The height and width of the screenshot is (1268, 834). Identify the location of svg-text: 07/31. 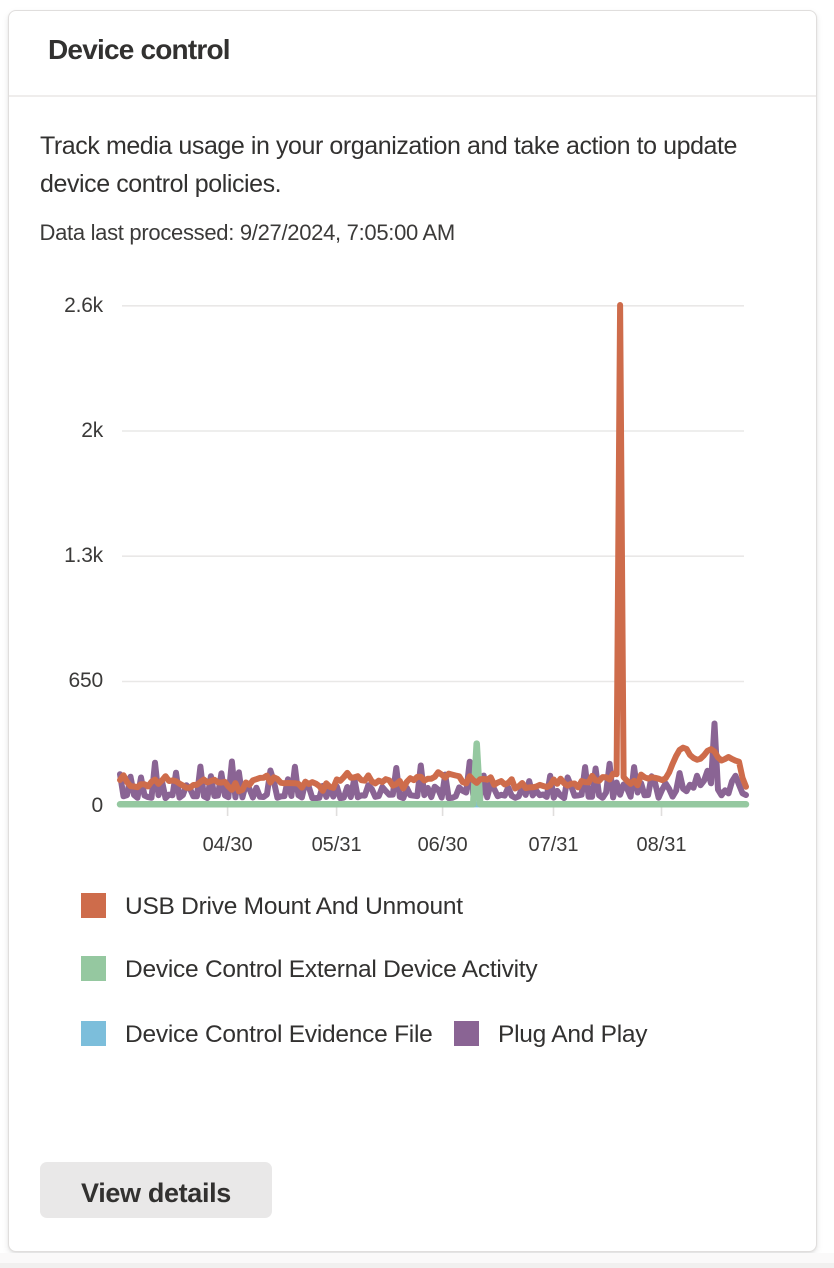
(553, 845).